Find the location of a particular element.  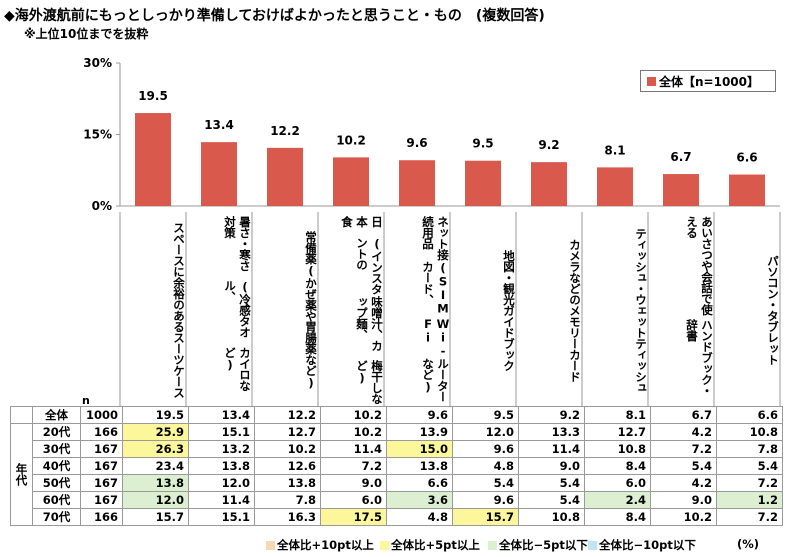

table-cell: 9.5 is located at coordinates (485, 415).